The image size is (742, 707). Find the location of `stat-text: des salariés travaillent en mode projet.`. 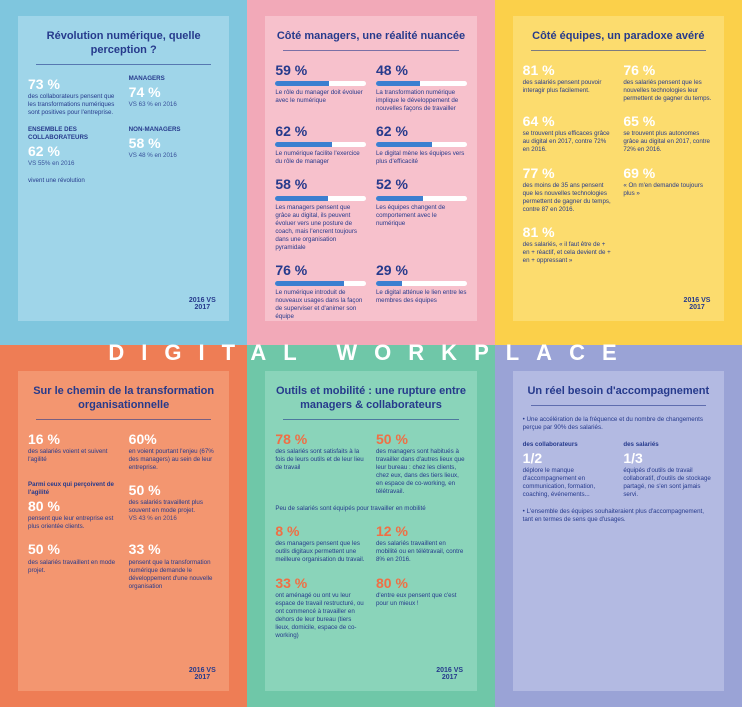

stat-text: des salariés travaillent en mode projet. is located at coordinates (72, 566).